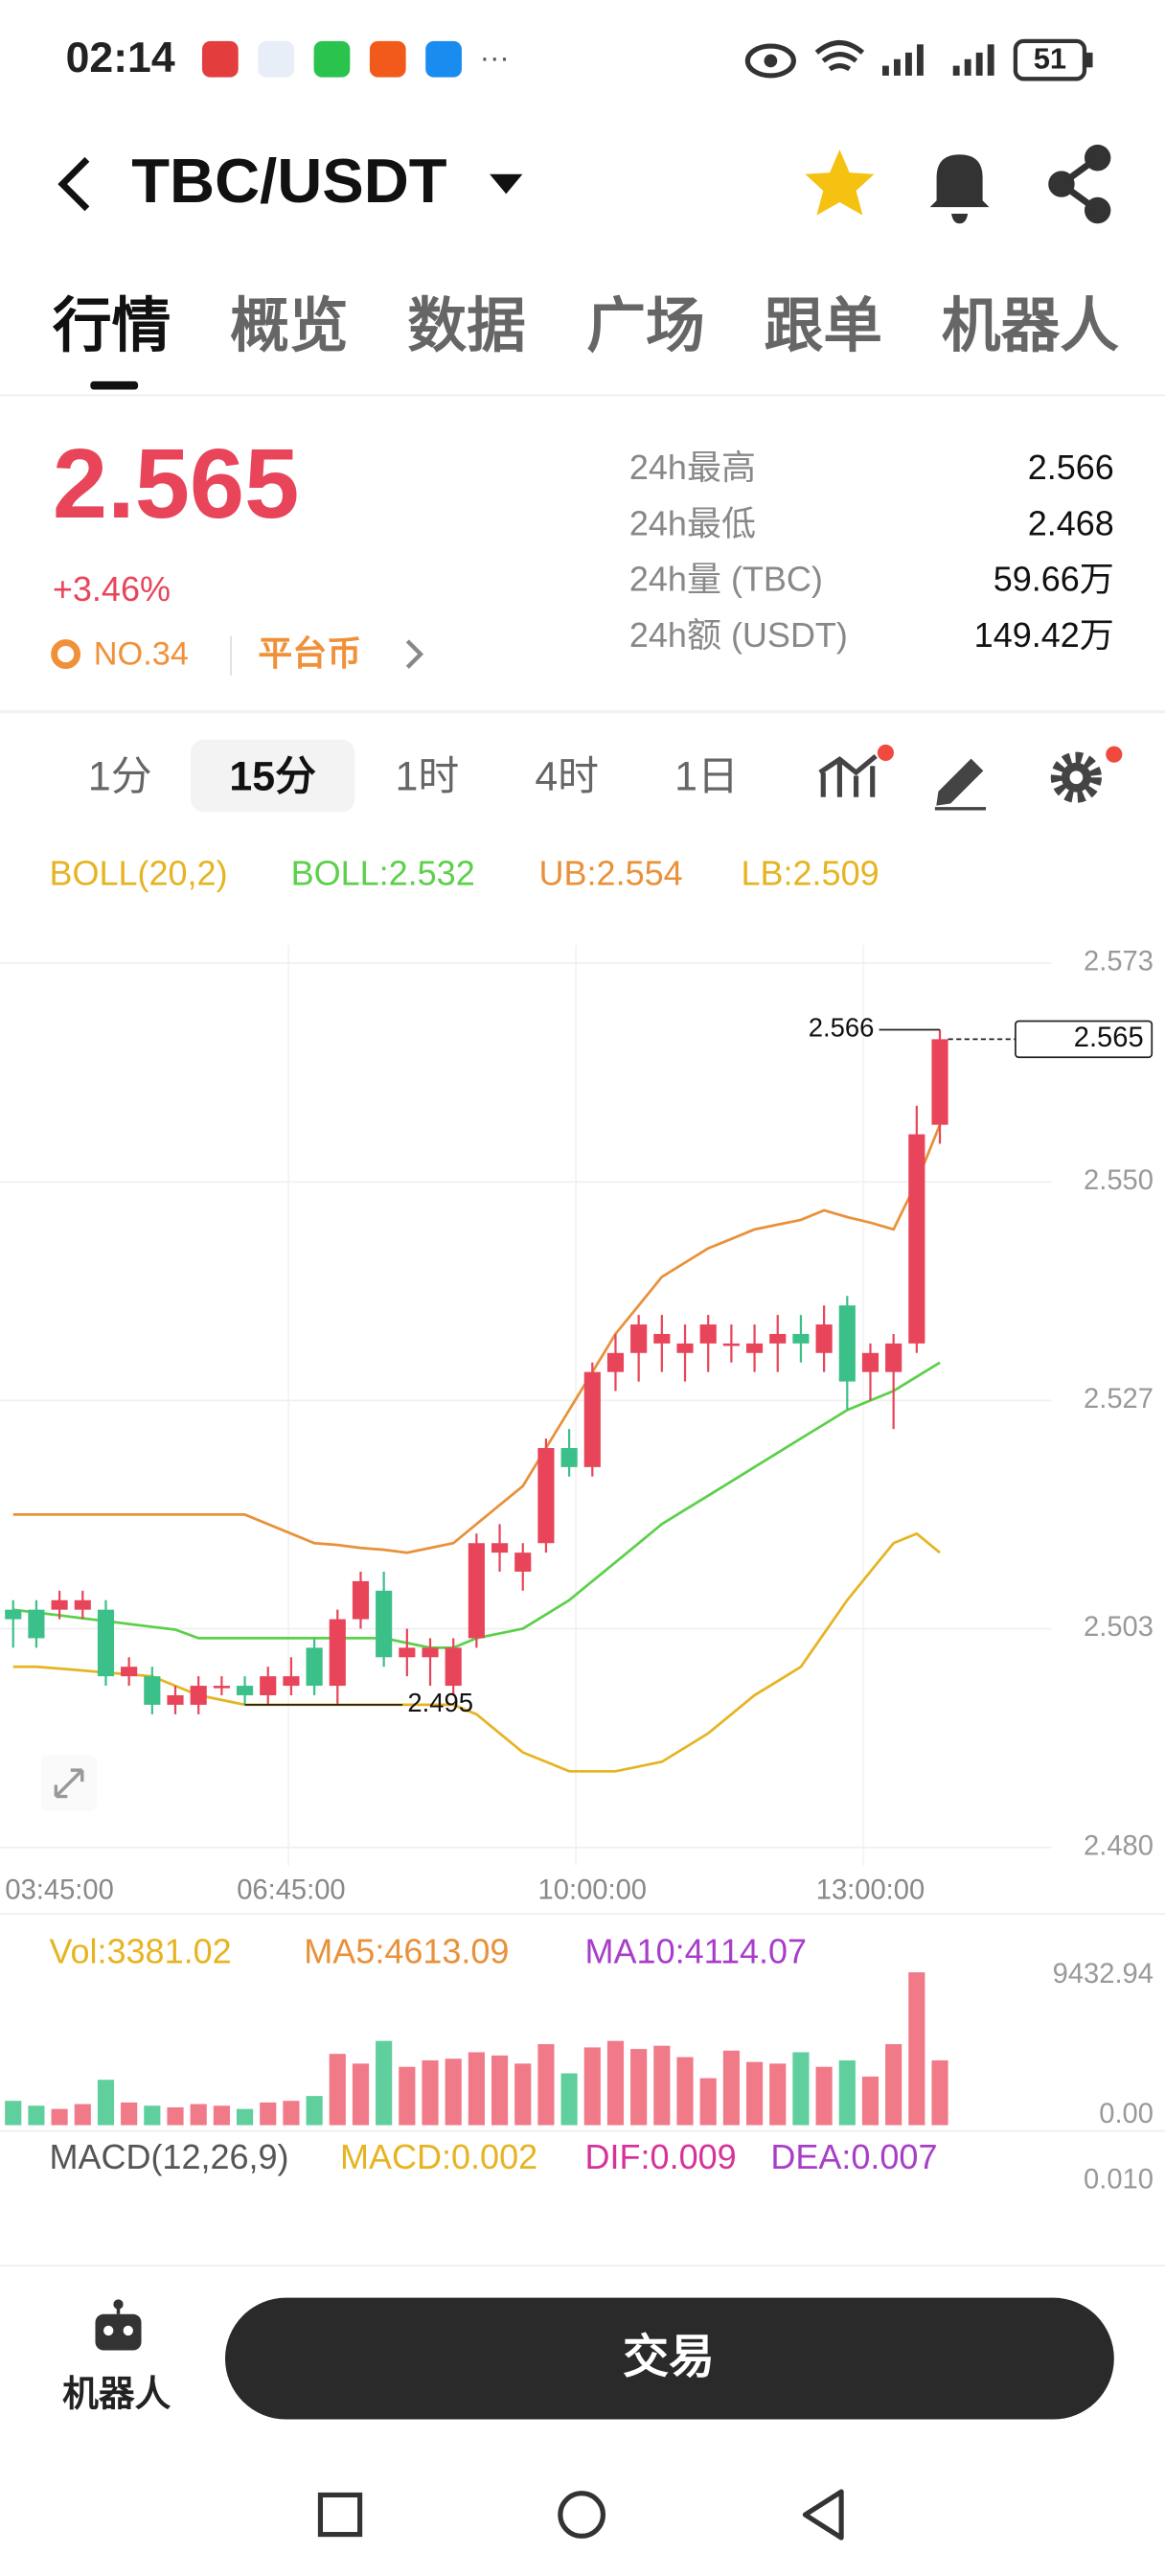 The image size is (1165, 2576). I want to click on boll-line, so click(476, 1652).